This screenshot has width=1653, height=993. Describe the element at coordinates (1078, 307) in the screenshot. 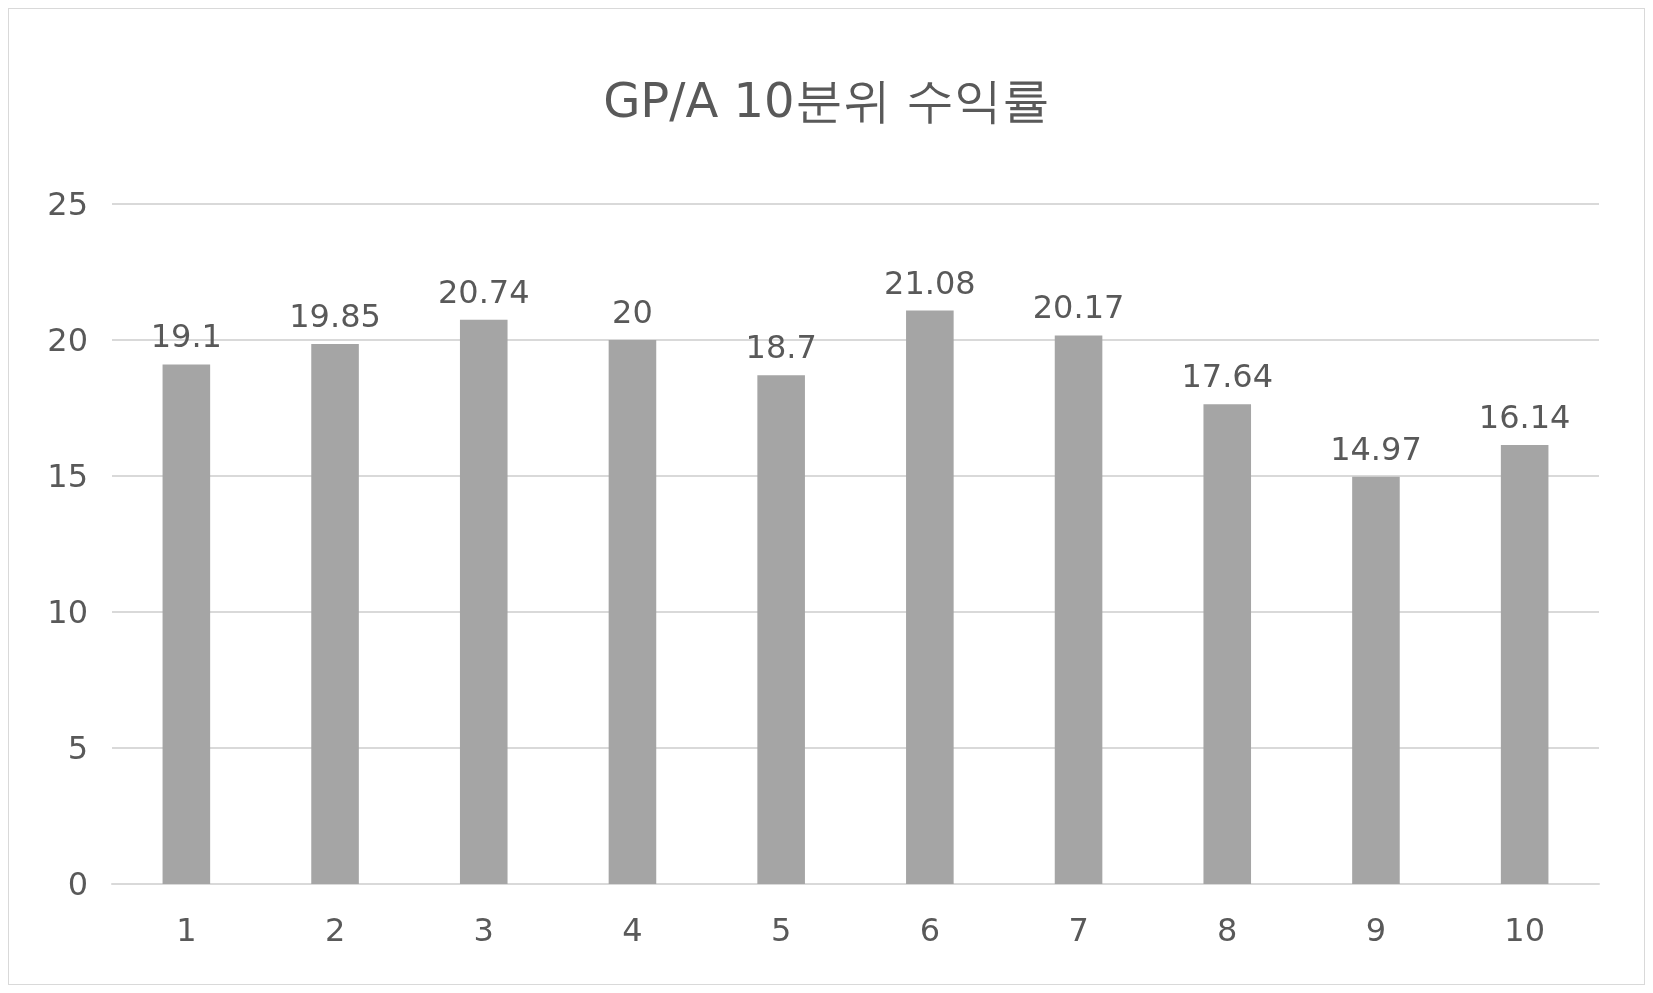

I see `data-label: 20.17` at that location.